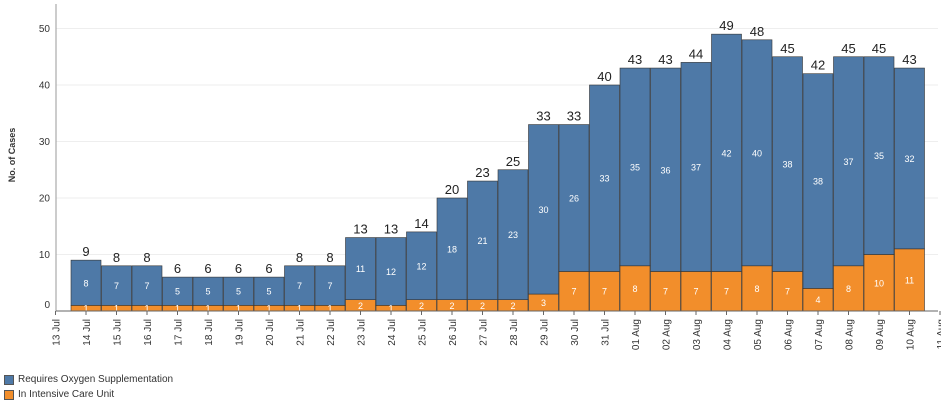  I want to click on data-label-oxygen: 33, so click(604, 179).